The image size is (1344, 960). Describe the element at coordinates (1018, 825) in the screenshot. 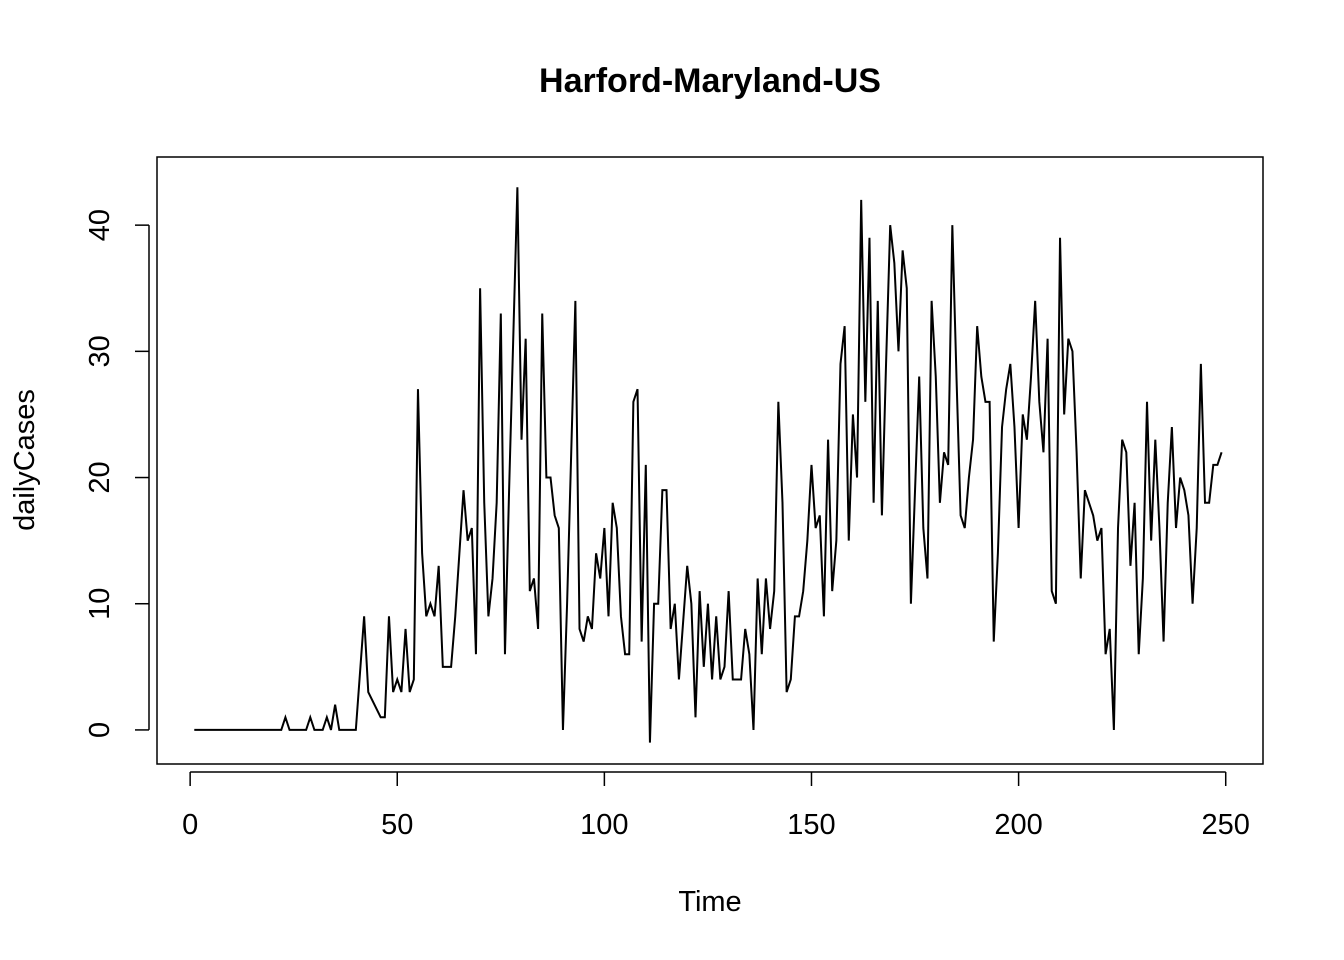

I see `x-tick-label: 200` at that location.